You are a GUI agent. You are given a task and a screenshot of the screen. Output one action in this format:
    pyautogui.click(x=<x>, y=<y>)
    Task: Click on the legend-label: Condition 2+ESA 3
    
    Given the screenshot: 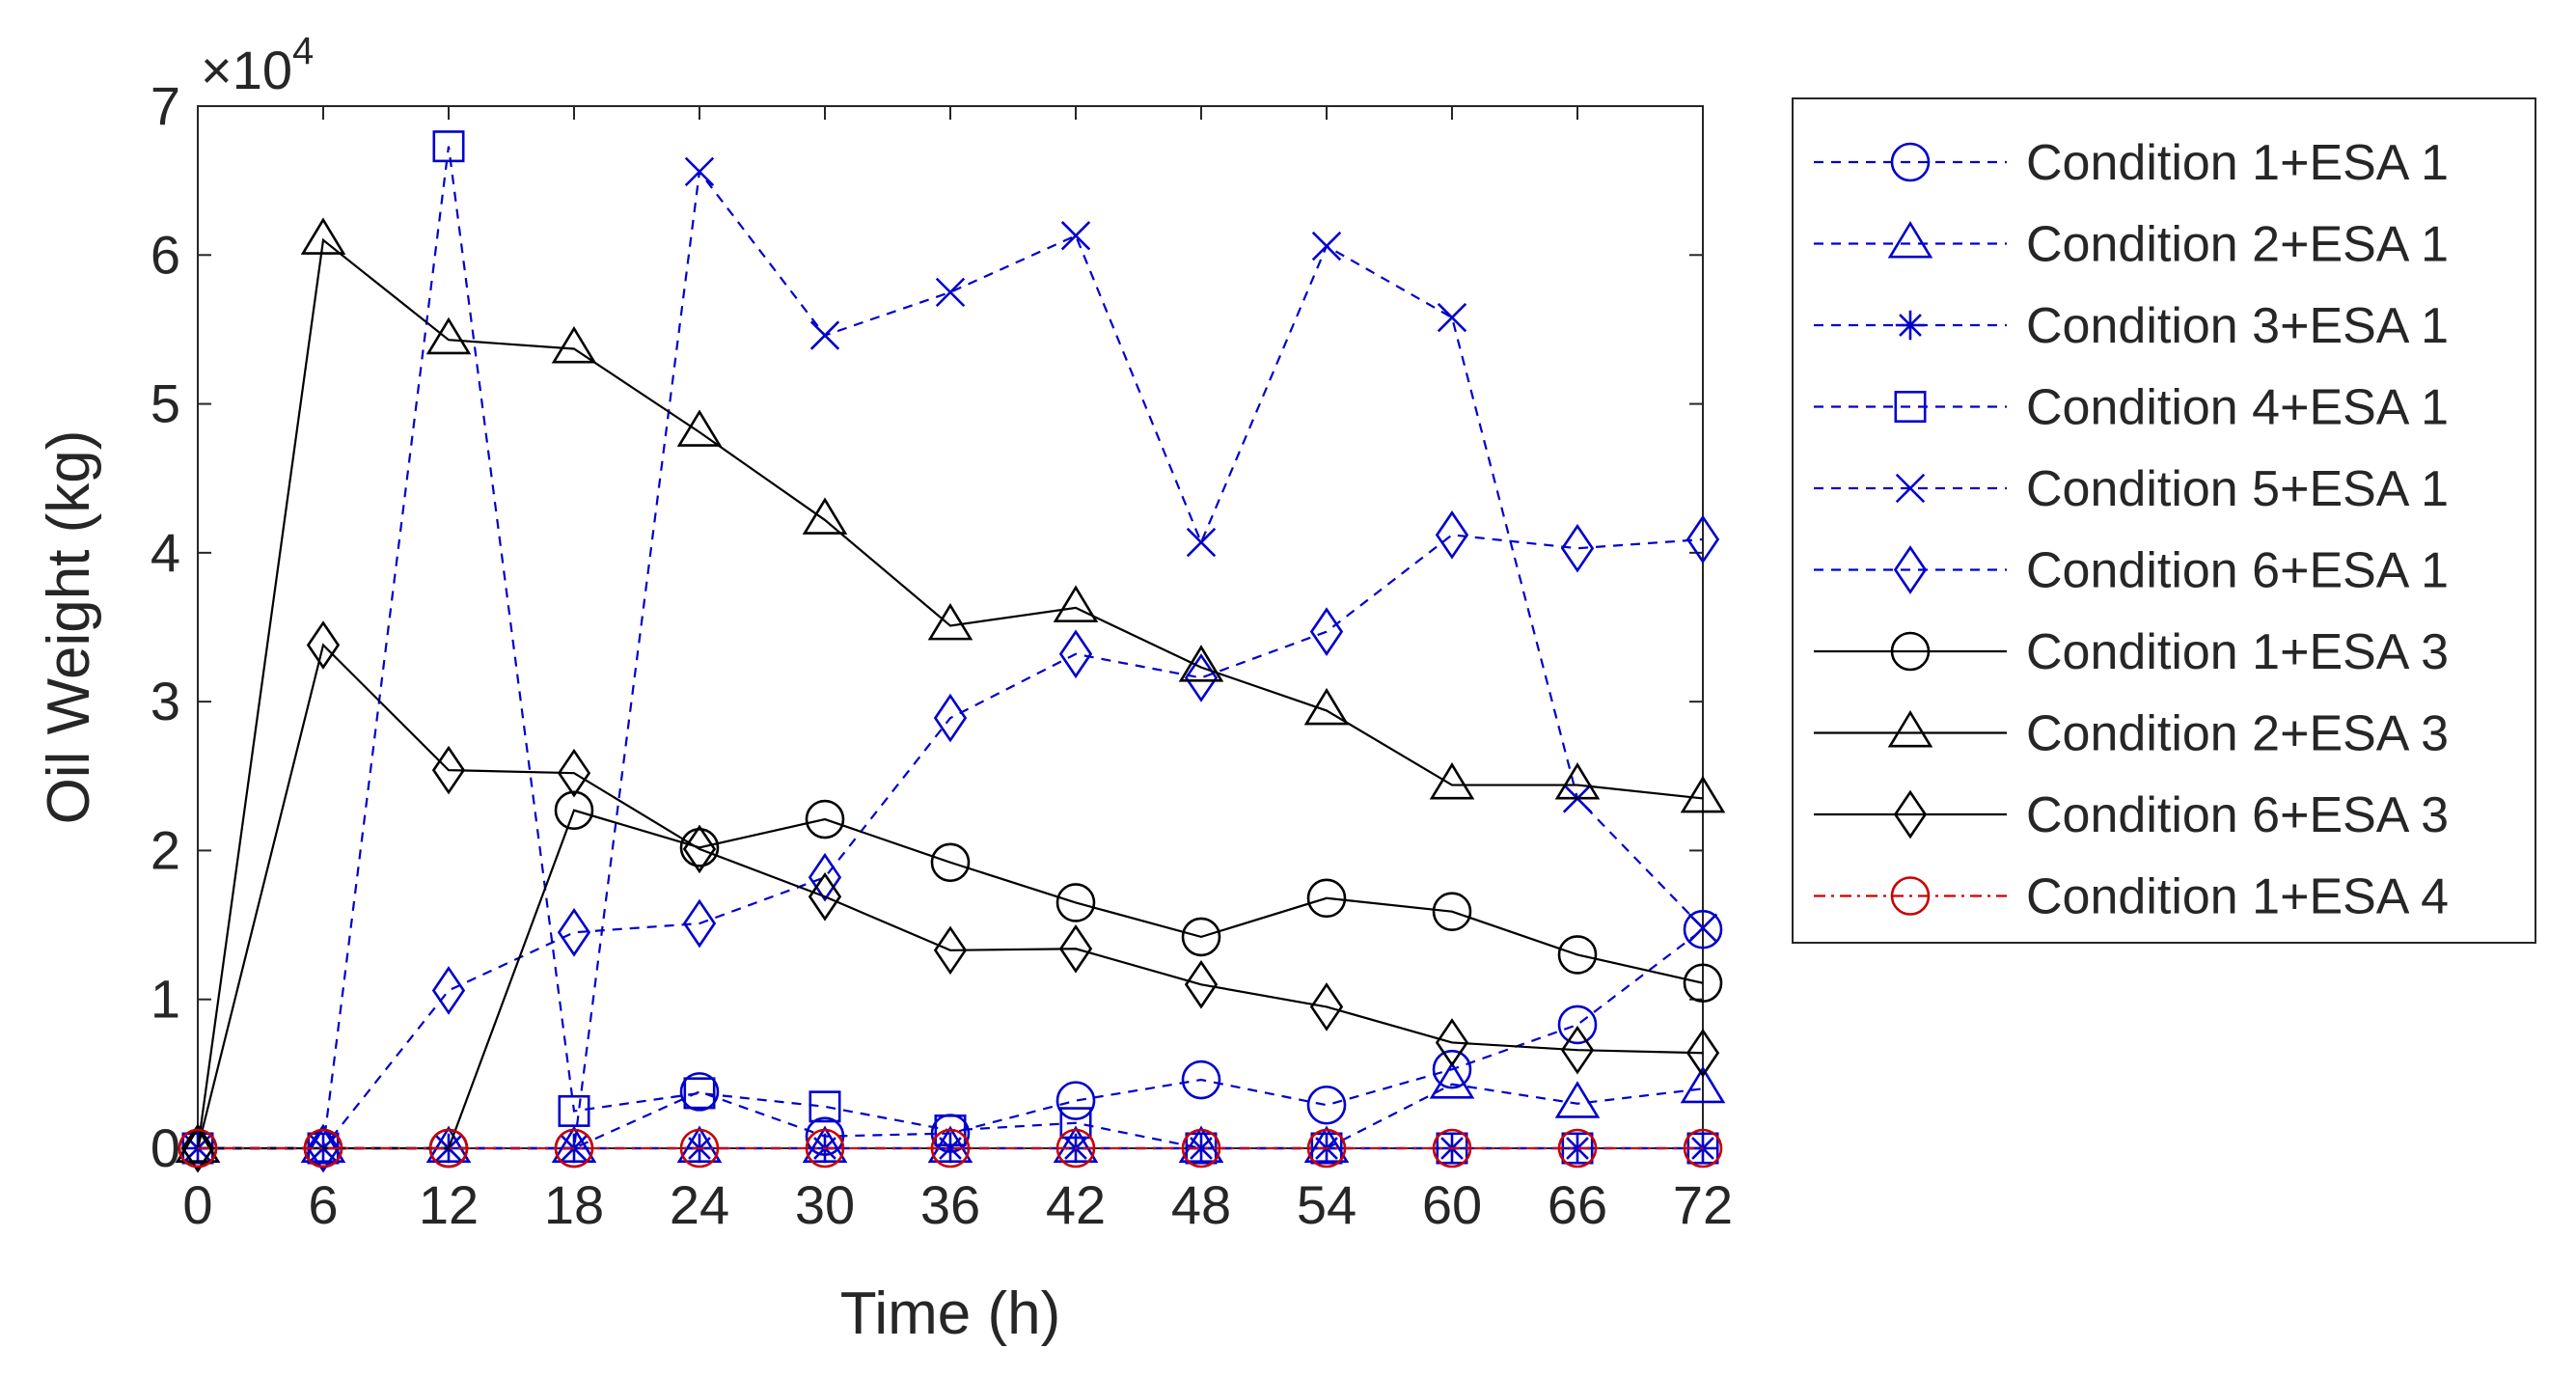 What is the action you would take?
    pyautogui.click(x=2237, y=734)
    